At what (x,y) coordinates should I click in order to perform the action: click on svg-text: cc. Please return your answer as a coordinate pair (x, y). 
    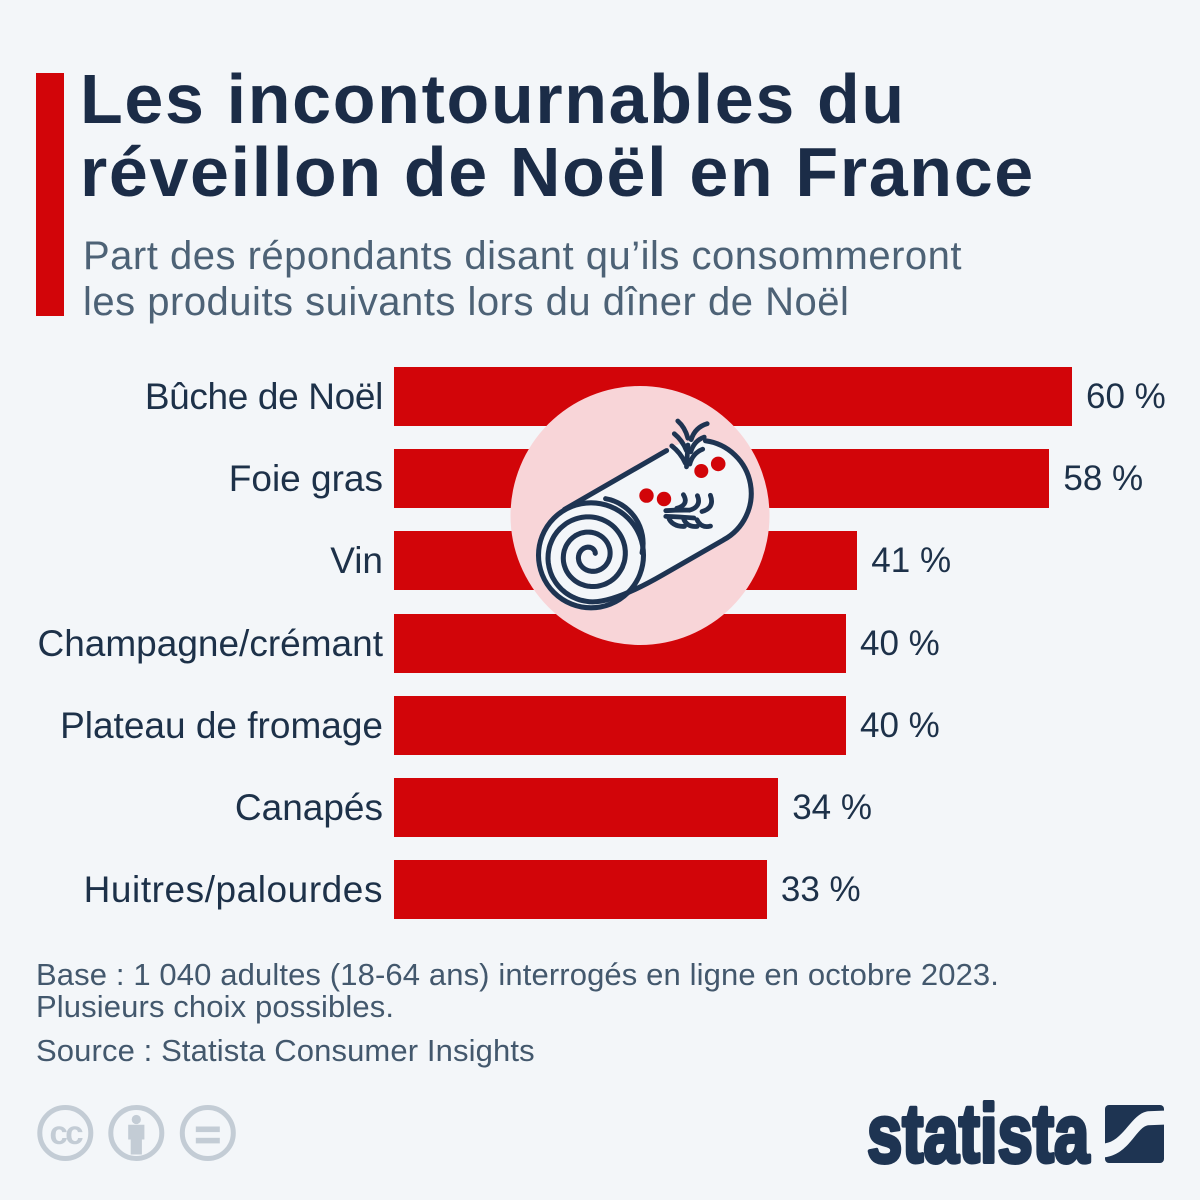
    Looking at the image, I should click on (66, 1132).